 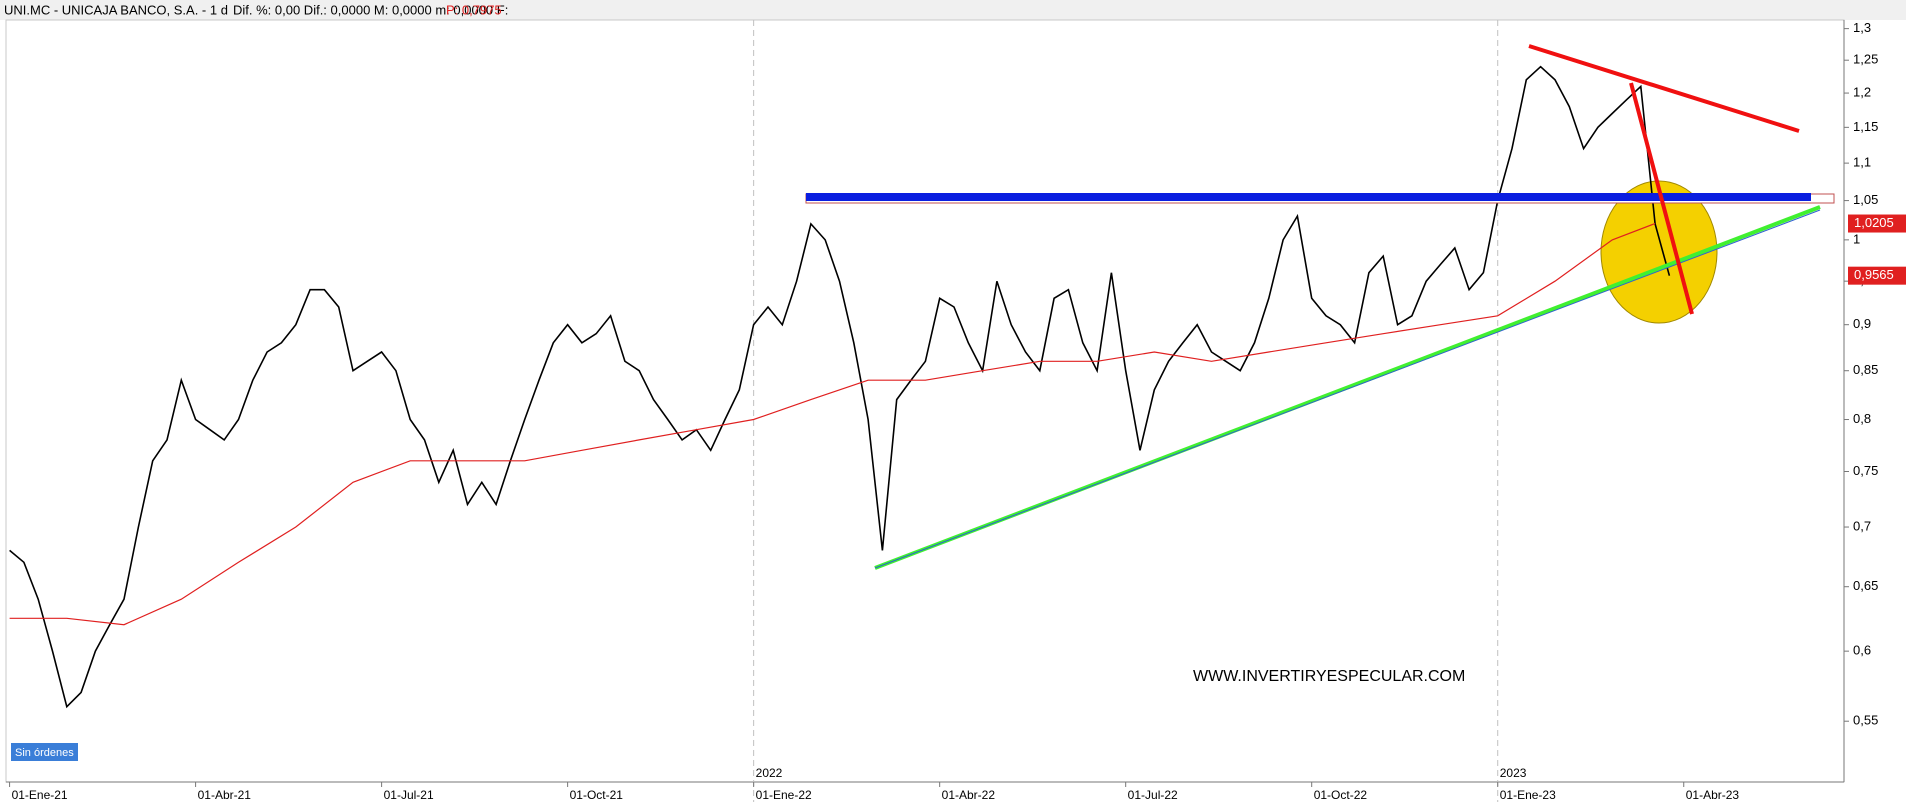 I want to click on y-tick-label: 1,05, so click(x=1865, y=199).